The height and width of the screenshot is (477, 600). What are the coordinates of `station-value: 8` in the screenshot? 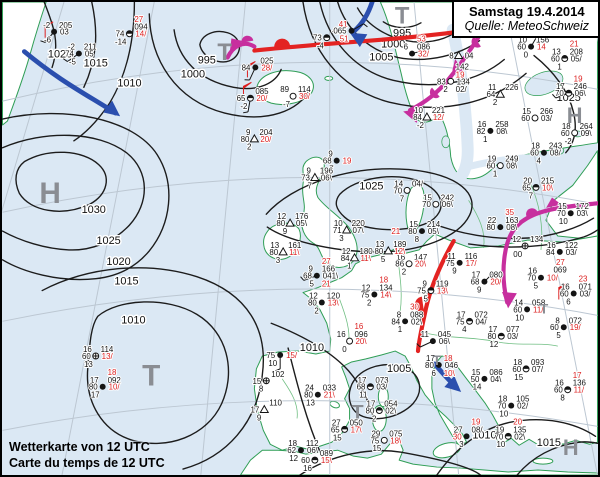 It's located at (399, 314).